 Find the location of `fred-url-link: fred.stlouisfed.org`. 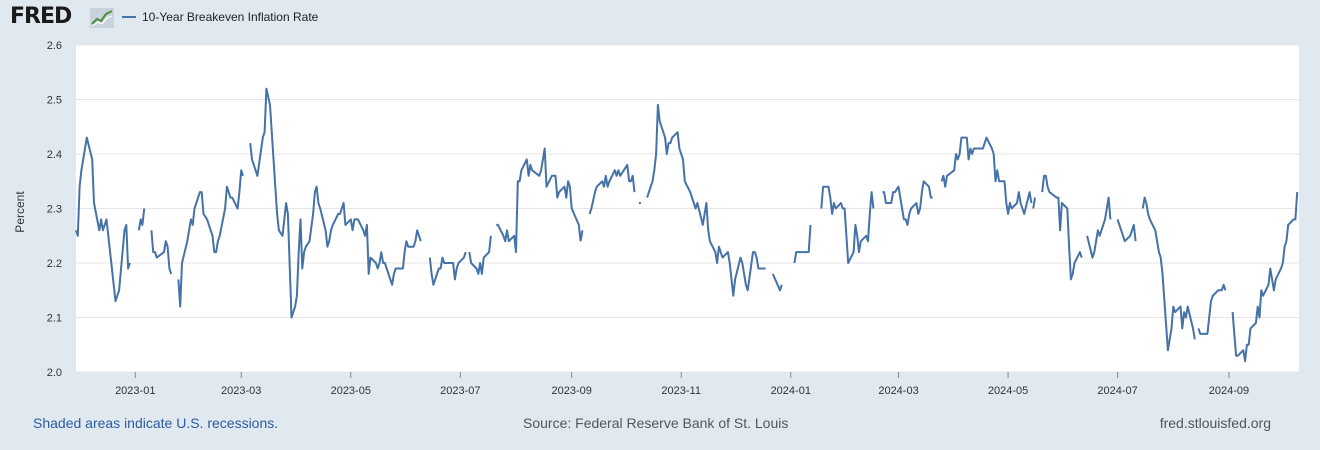

fred-url-link: fred.stlouisfed.org is located at coordinates (1215, 423).